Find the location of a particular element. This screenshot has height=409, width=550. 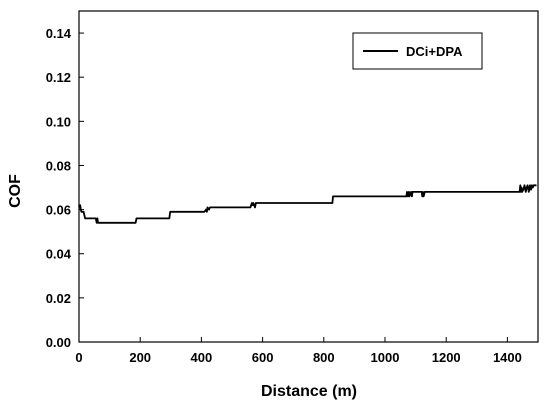

x-tick-label: 200 is located at coordinates (140, 357).